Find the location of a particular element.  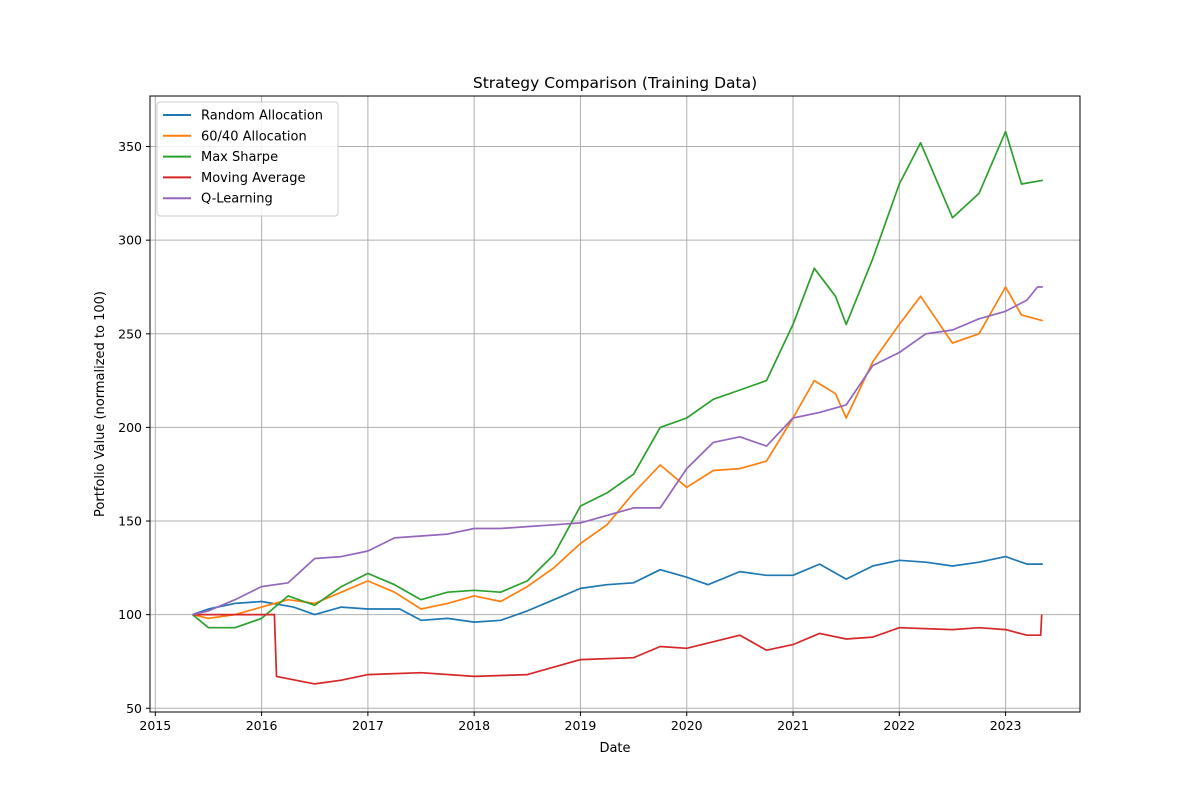

chart-title: Strategy Comparison (Training Data) is located at coordinates (615, 83).